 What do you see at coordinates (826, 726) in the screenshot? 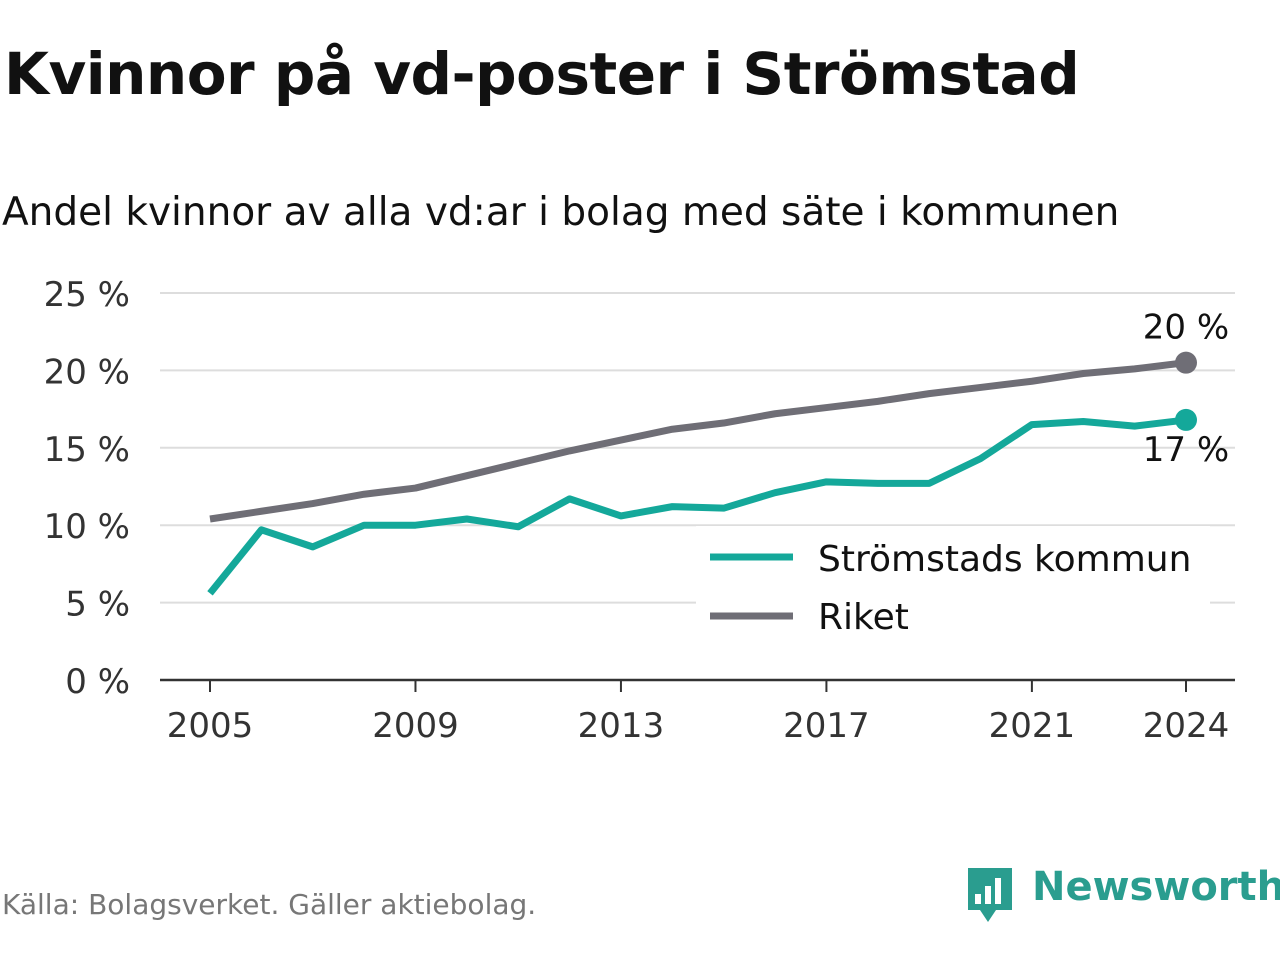
I see `x-tick-label: 2017` at bounding box center [826, 726].